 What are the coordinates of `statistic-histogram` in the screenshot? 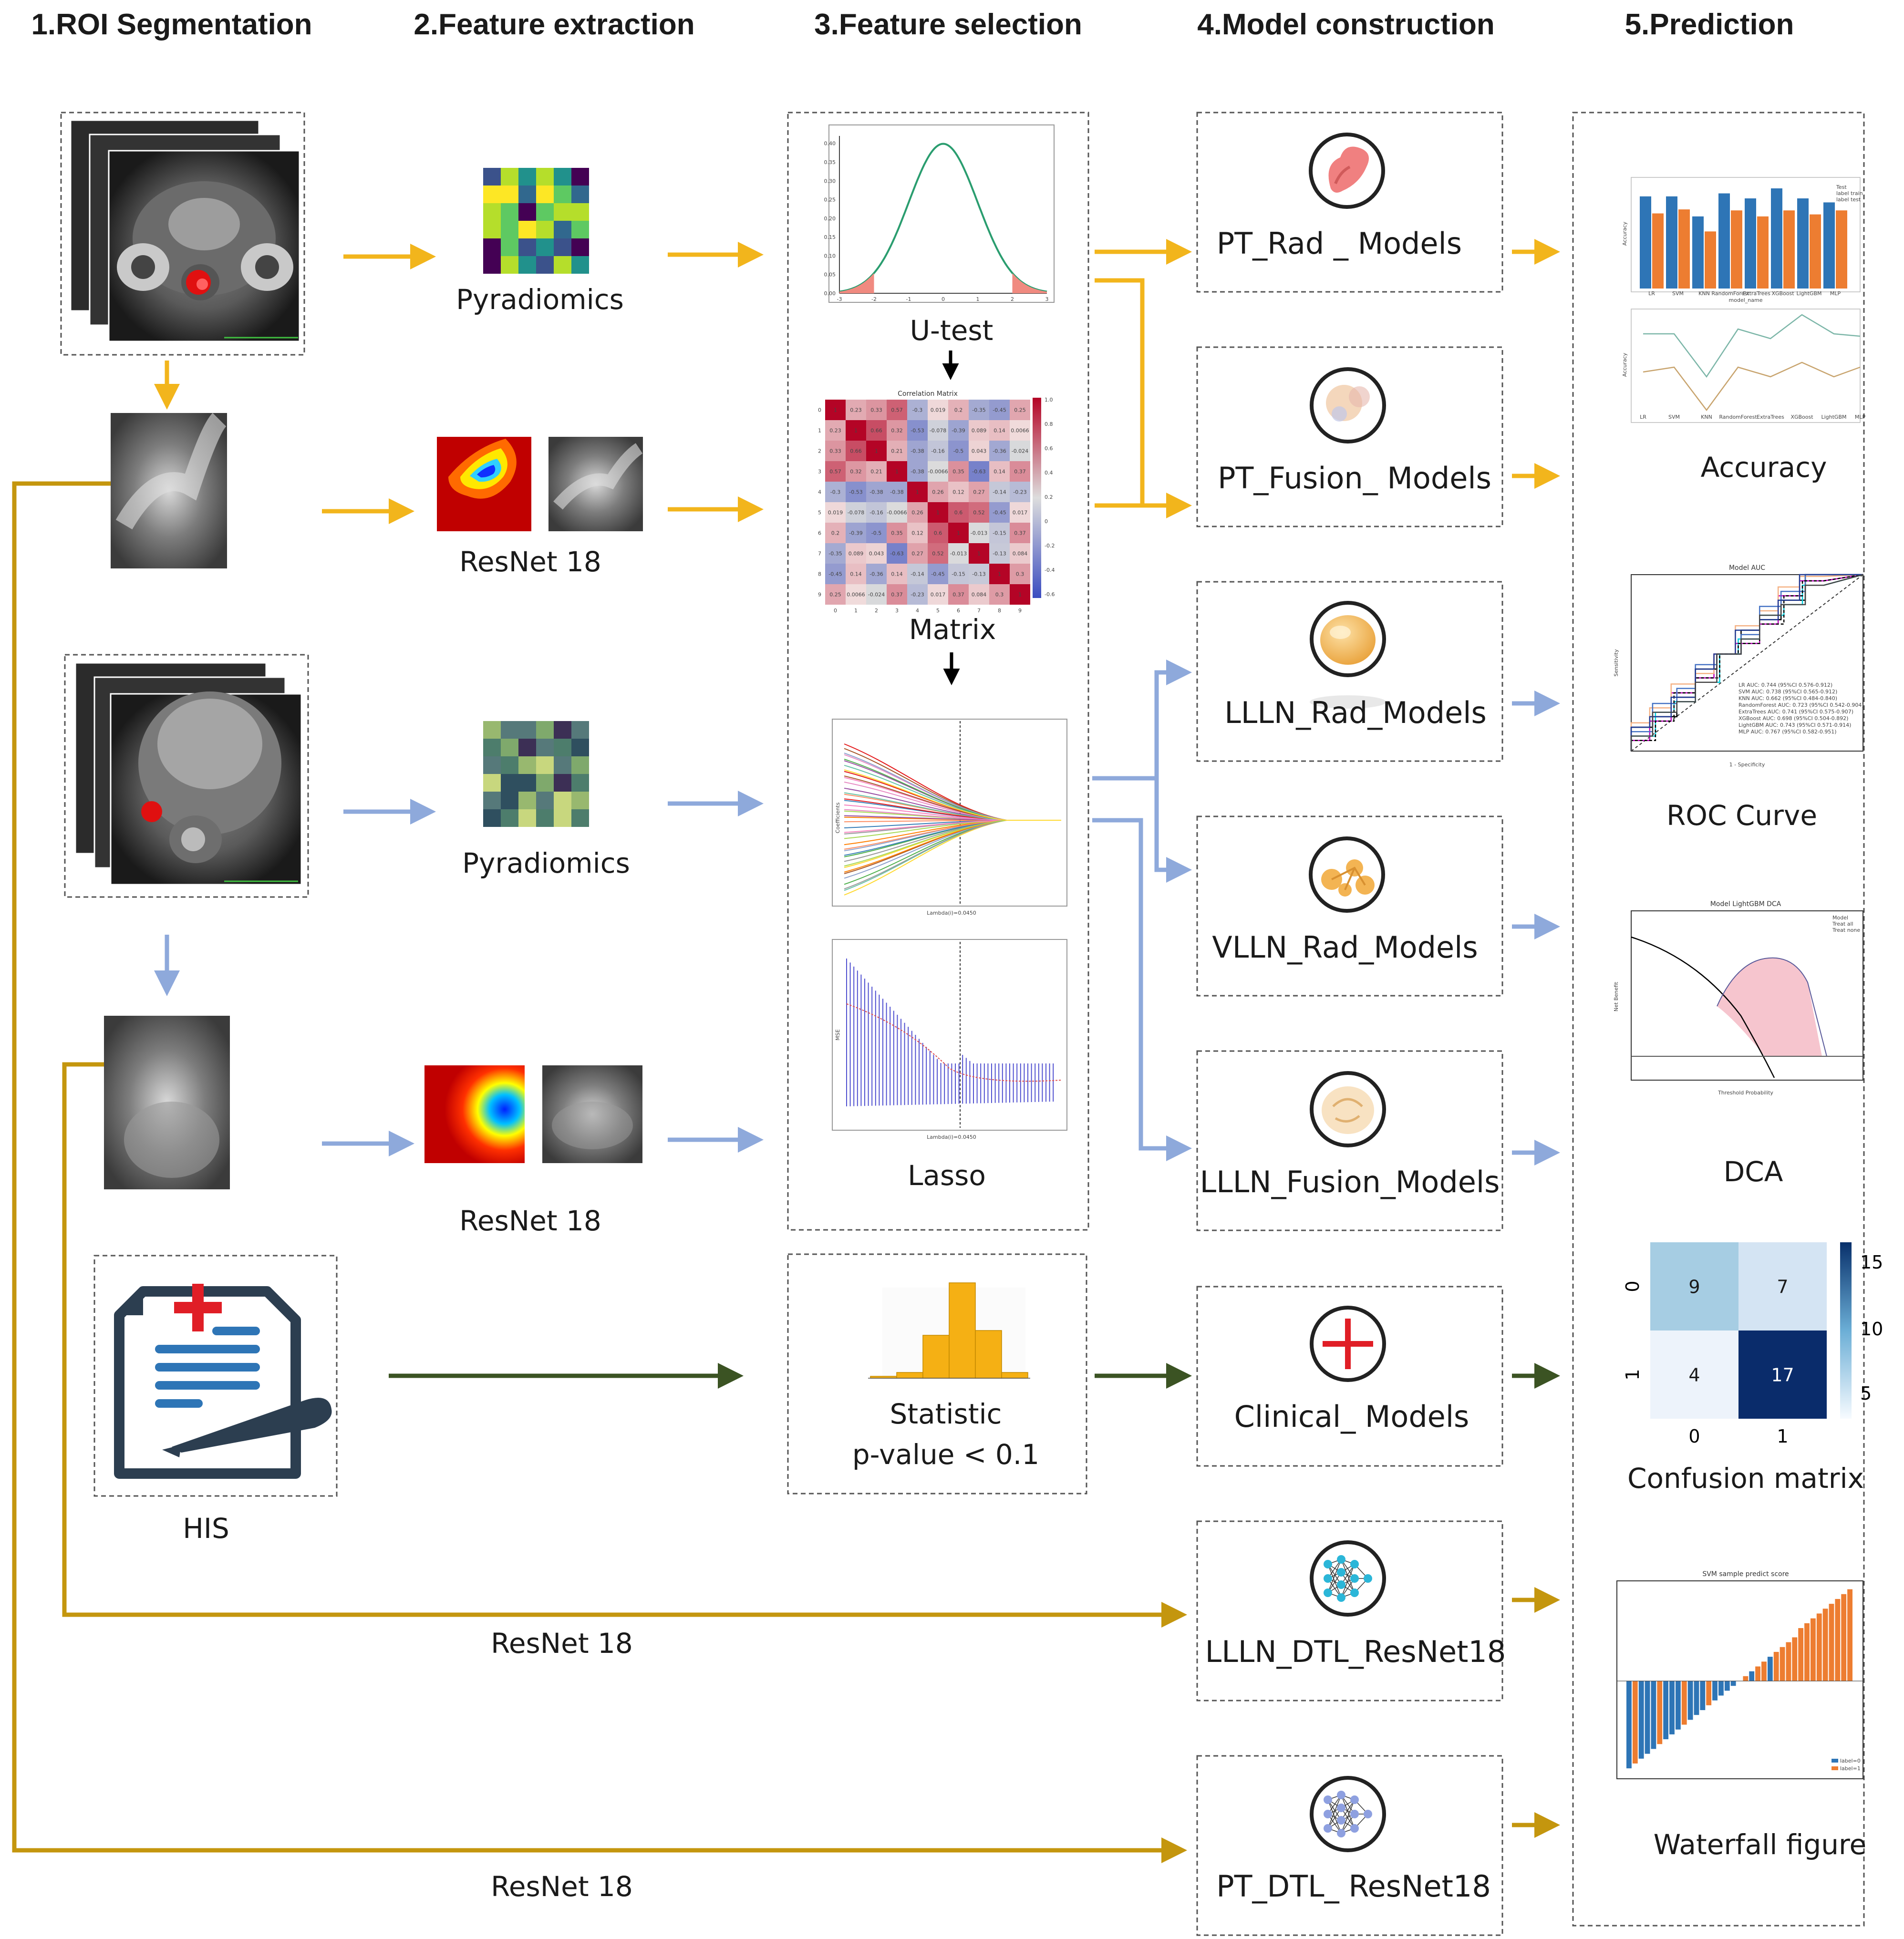 It's located at (949, 1330).